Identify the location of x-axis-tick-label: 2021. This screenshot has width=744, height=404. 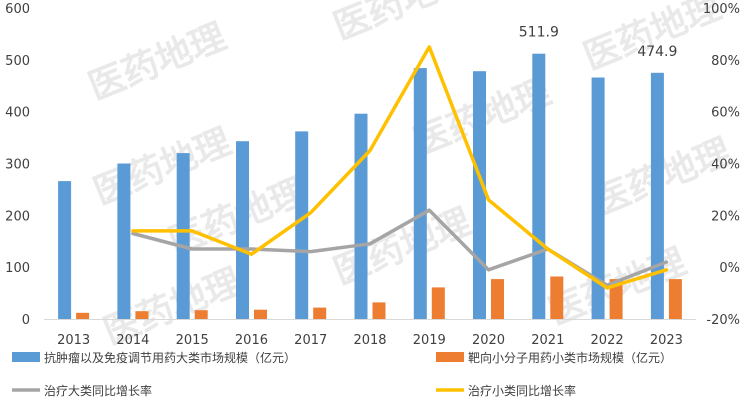
(547, 340).